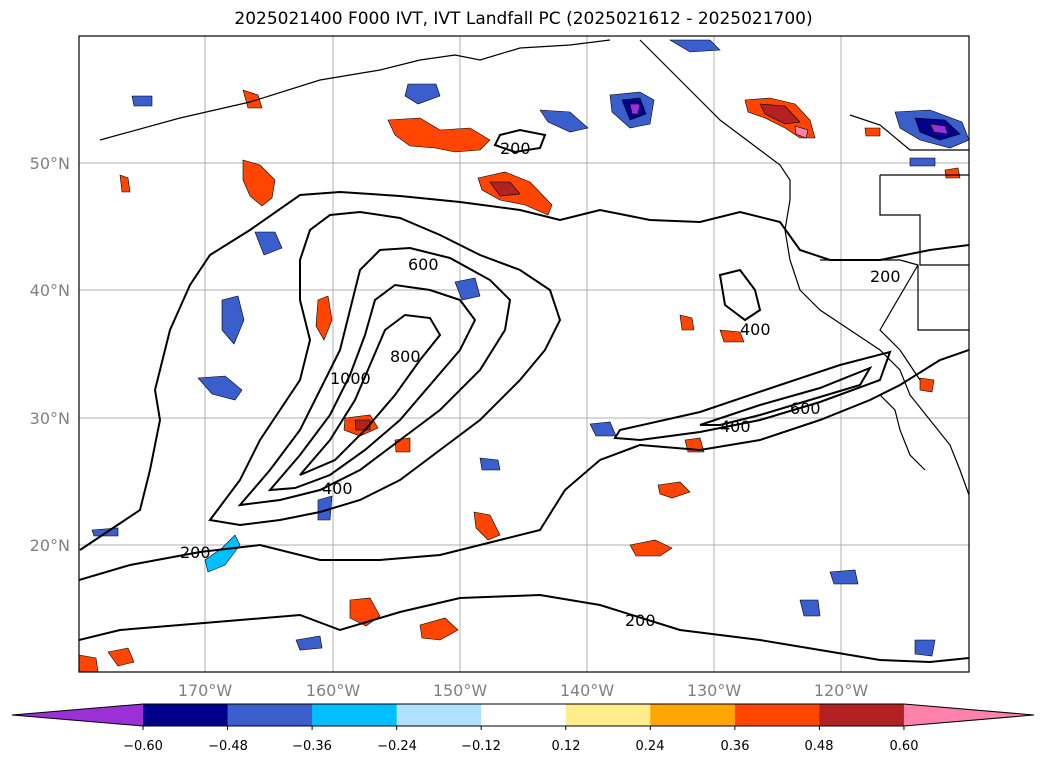 This screenshot has width=1047, height=765. Describe the element at coordinates (587, 690) in the screenshot. I see `lon-label: 140°W` at that location.